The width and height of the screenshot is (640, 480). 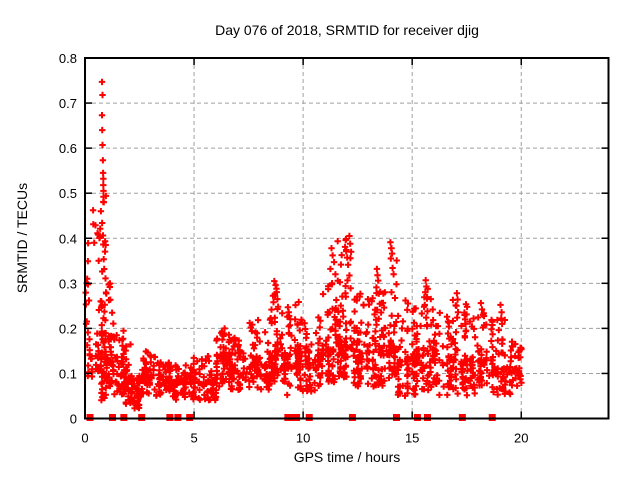 What do you see at coordinates (68, 148) in the screenshot?
I see `svg-text: 0.6` at bounding box center [68, 148].